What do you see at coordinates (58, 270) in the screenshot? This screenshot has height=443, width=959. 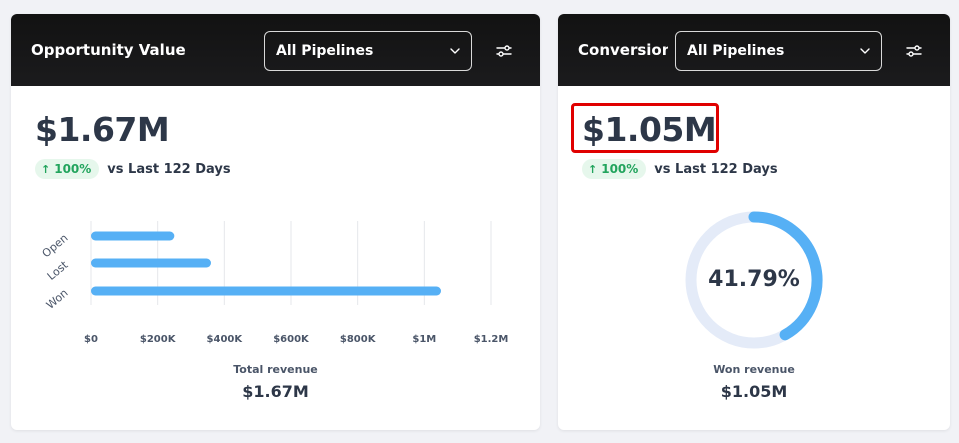 I see `category-label: Lost` at bounding box center [58, 270].